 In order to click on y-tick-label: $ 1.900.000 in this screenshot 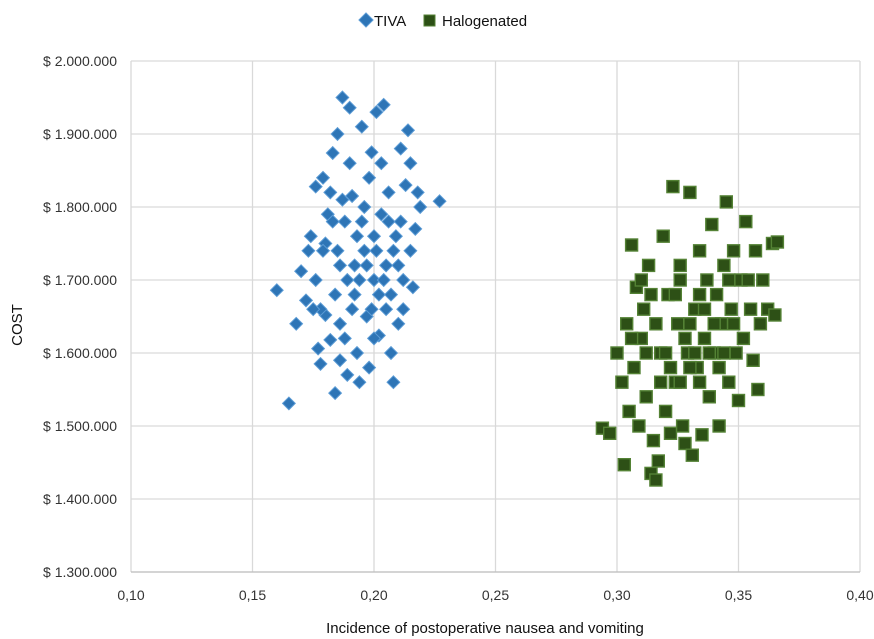, I will do `click(80, 134)`.